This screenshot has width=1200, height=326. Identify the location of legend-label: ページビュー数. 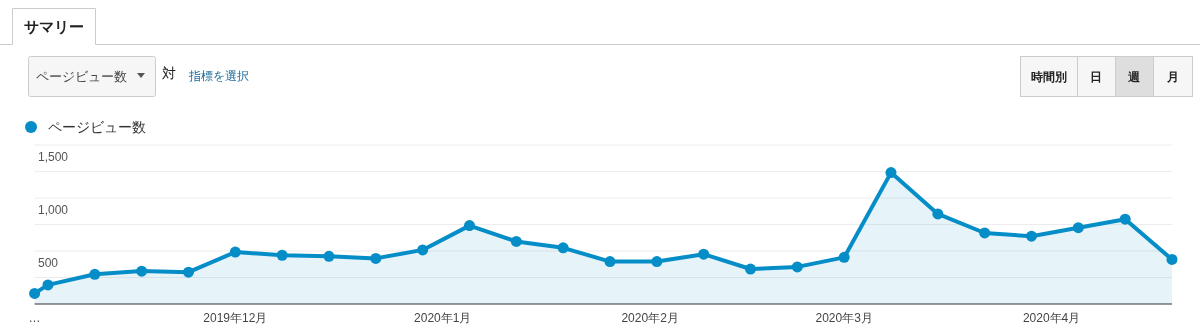
(97, 127).